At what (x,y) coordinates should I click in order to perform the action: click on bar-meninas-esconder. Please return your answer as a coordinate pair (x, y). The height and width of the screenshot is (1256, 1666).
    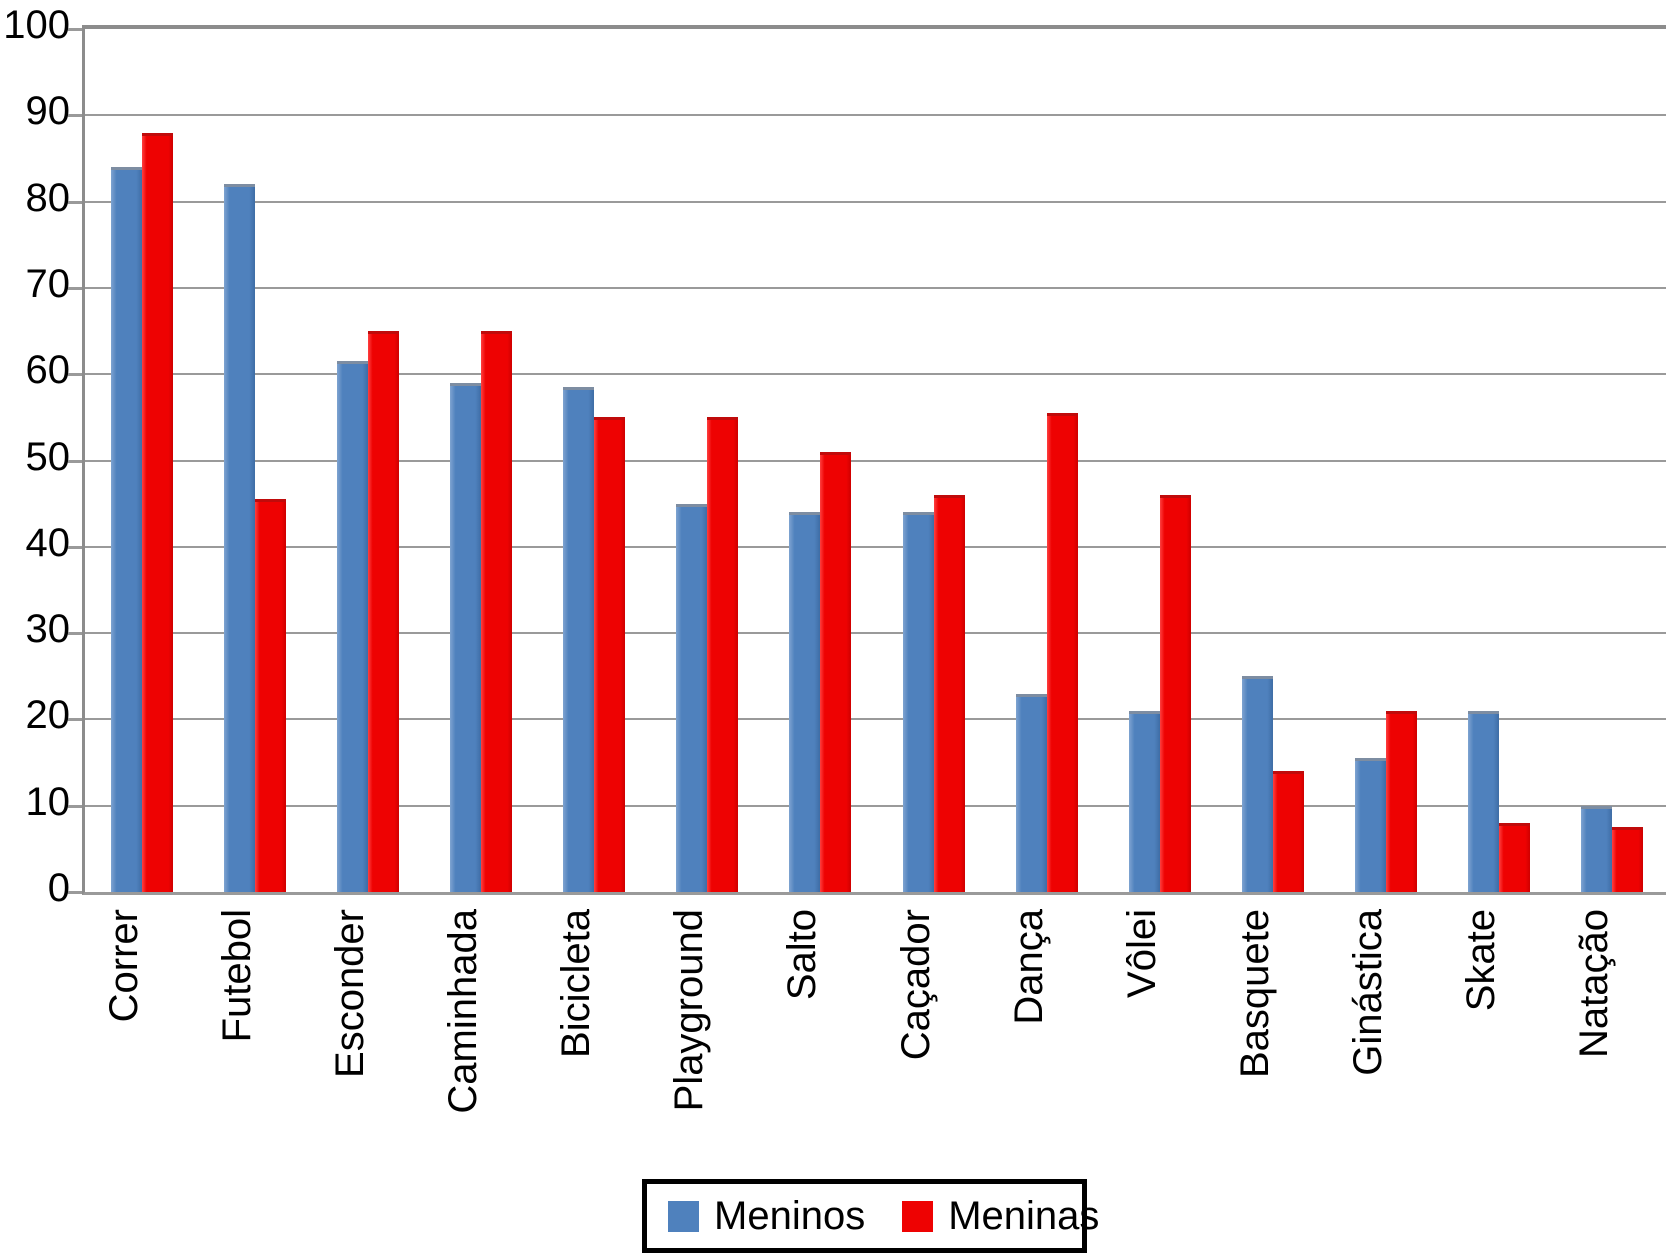
    Looking at the image, I should click on (383, 611).